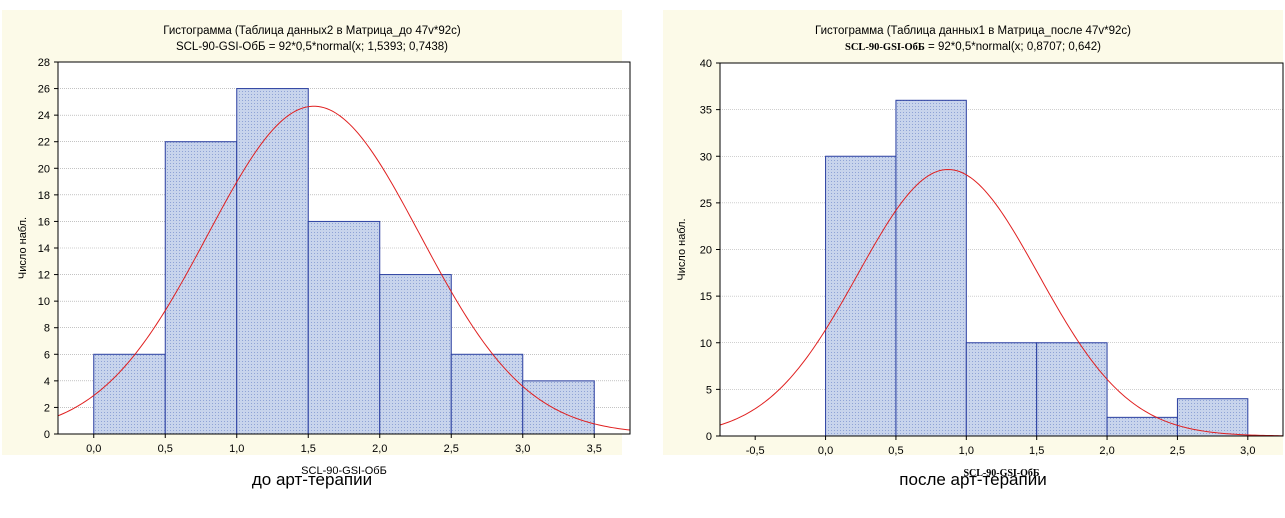 The height and width of the screenshot is (518, 1285). I want to click on y-tick-label: 25, so click(706, 204).